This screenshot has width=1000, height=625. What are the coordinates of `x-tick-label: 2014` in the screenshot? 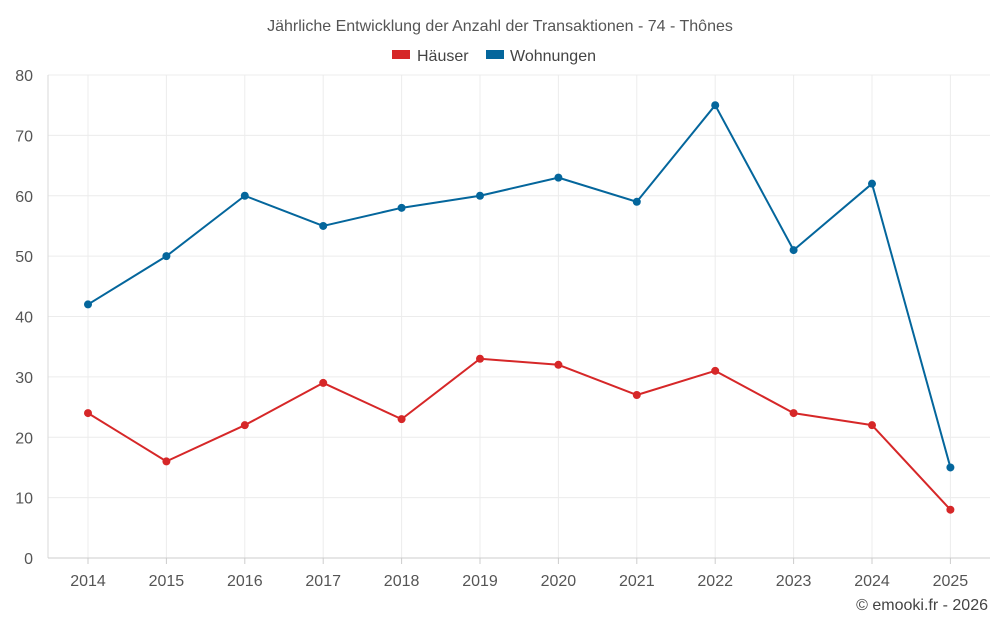 It's located at (88, 581).